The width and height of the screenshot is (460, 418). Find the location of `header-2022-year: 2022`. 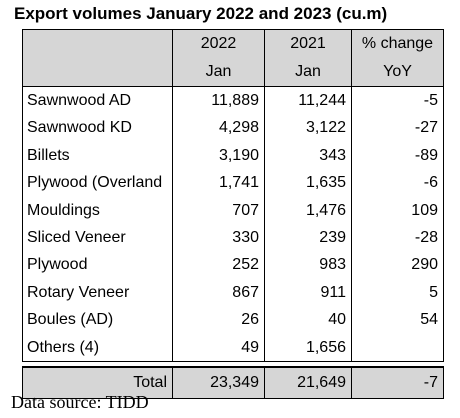

header-2022-year: 2022 is located at coordinates (218, 43).